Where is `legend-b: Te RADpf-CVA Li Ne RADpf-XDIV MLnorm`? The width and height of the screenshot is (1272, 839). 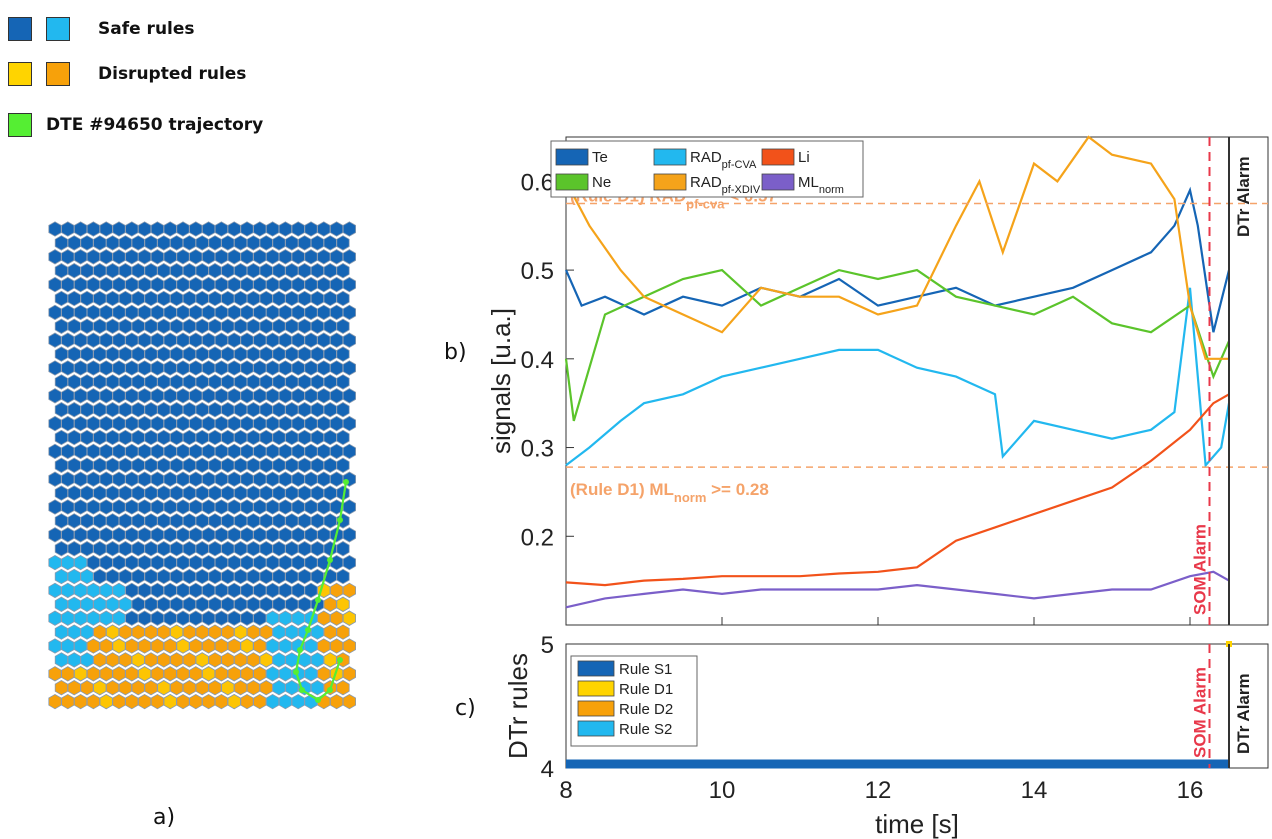
legend-b: Te RADpf-CVA Li Ne RADpf-XDIV MLnorm is located at coordinates (707, 169).